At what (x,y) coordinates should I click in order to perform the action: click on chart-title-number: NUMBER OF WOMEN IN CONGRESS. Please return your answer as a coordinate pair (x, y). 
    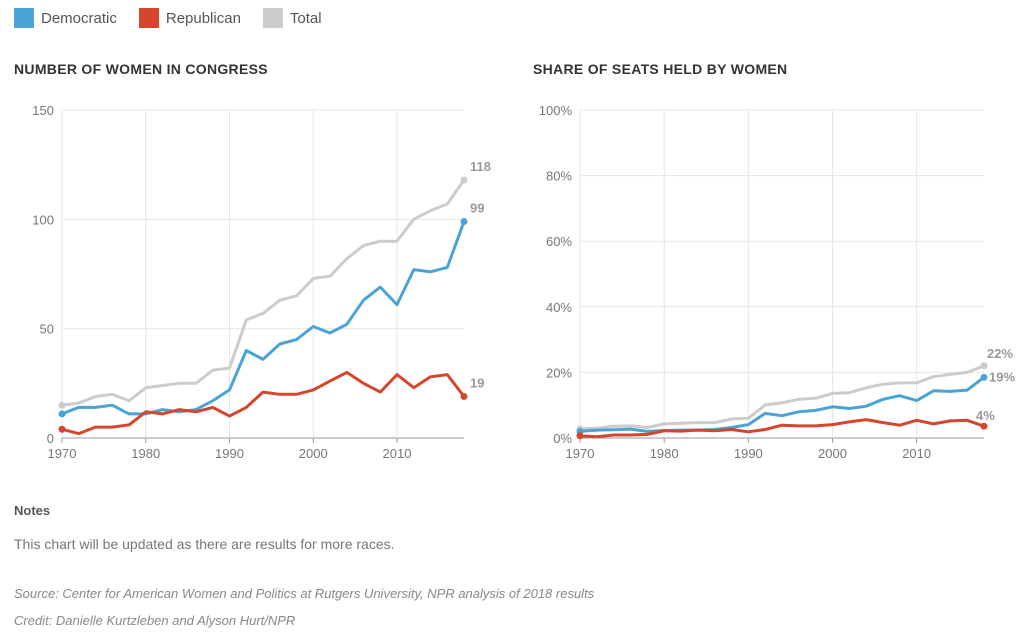
    Looking at the image, I should click on (141, 69).